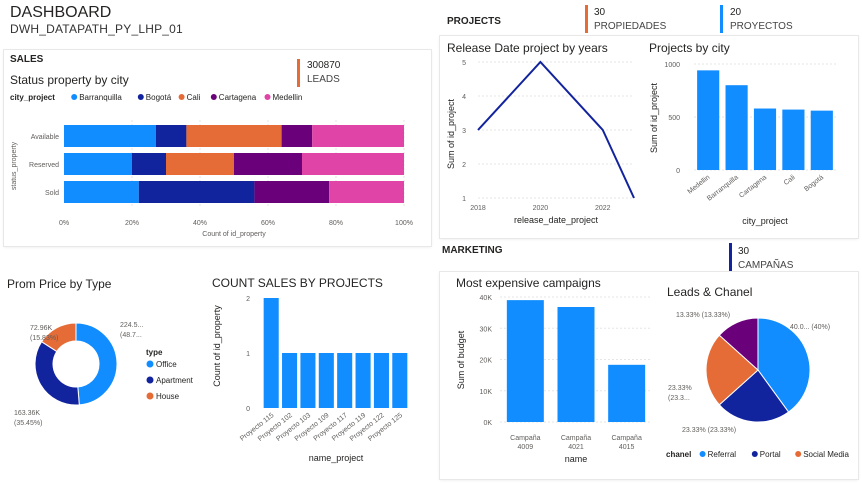  What do you see at coordinates (680, 388) in the screenshot?
I see `slice-label: 23.33%` at bounding box center [680, 388].